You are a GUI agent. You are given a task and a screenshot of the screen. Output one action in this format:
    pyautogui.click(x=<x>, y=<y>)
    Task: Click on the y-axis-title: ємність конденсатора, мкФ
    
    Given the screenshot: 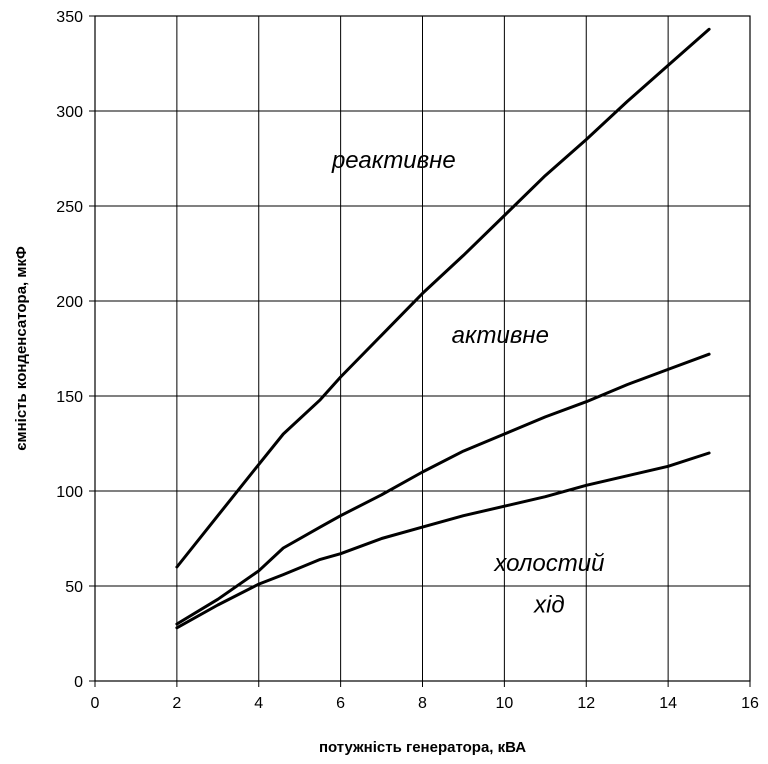 What is the action you would take?
    pyautogui.click(x=21, y=348)
    